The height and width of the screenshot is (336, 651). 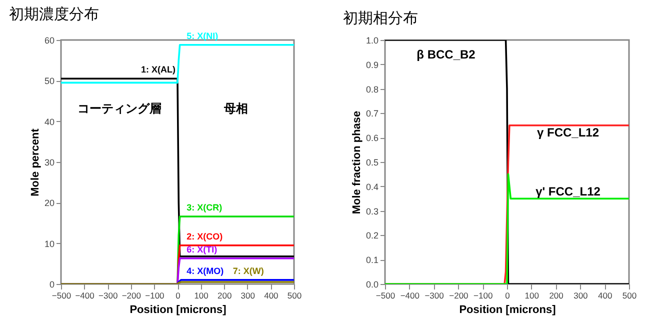 What do you see at coordinates (372, 285) in the screenshot?
I see `y-tick-label: 0.0` at bounding box center [372, 285].